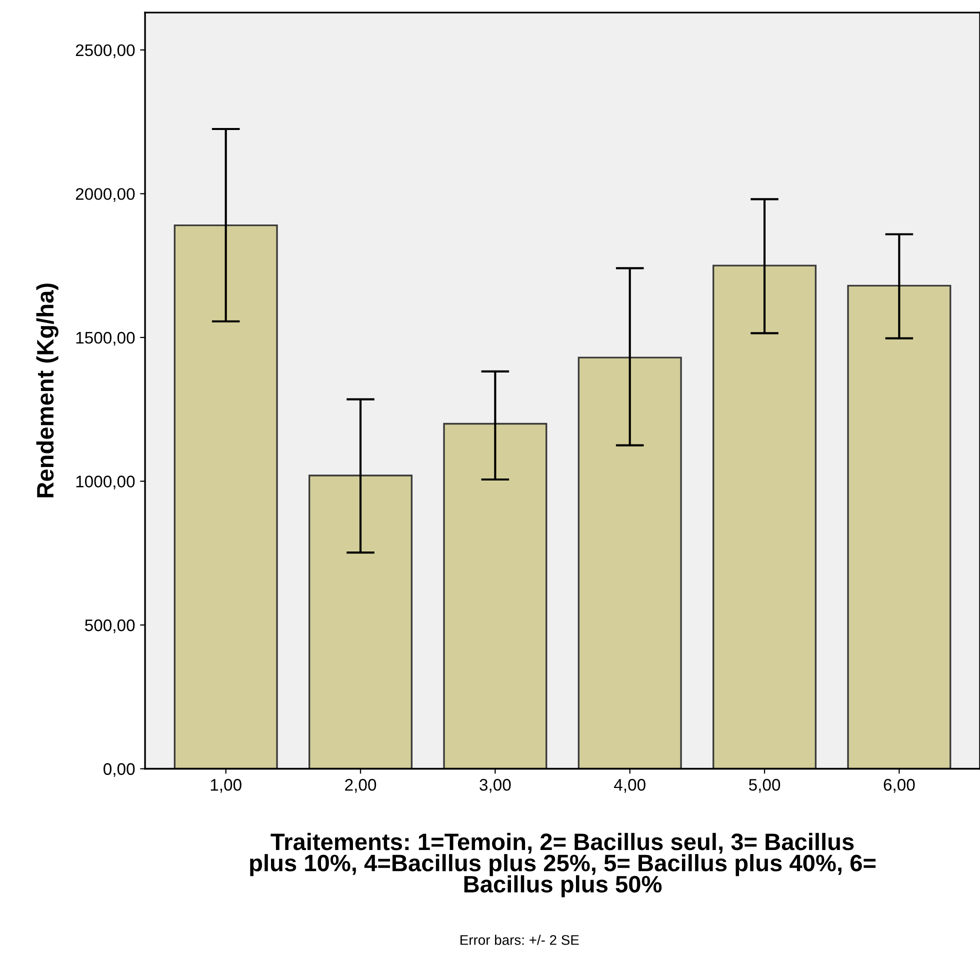  I want to click on x-tick-label: 1,00, so click(226, 785).